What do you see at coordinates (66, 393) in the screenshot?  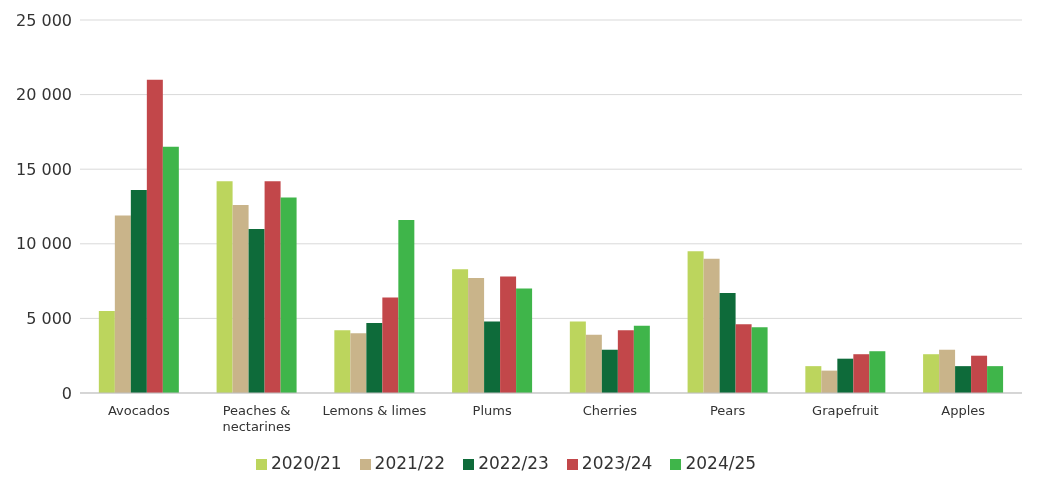 I see `y-tick-label: 0` at bounding box center [66, 393].